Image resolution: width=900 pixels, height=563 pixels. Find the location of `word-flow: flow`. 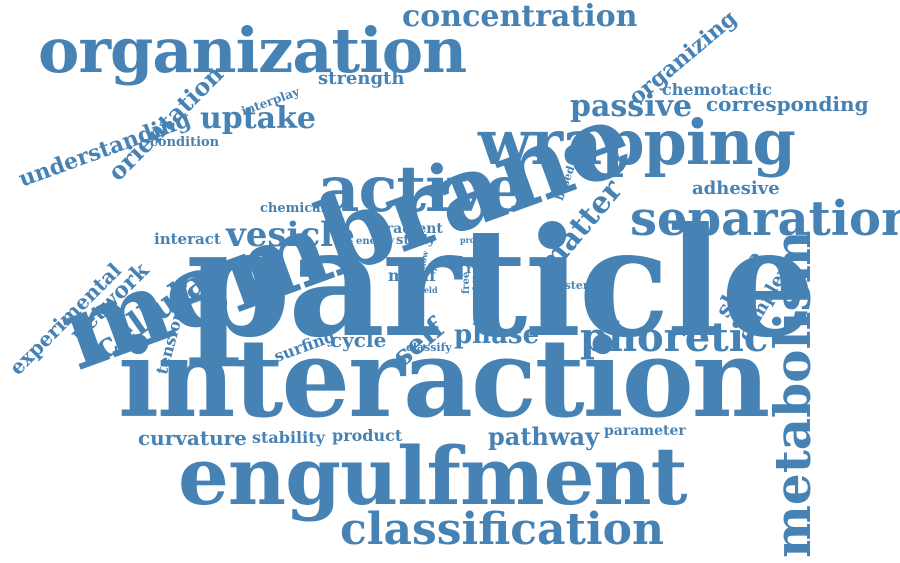

word-flow: flow is located at coordinates (423, 260).